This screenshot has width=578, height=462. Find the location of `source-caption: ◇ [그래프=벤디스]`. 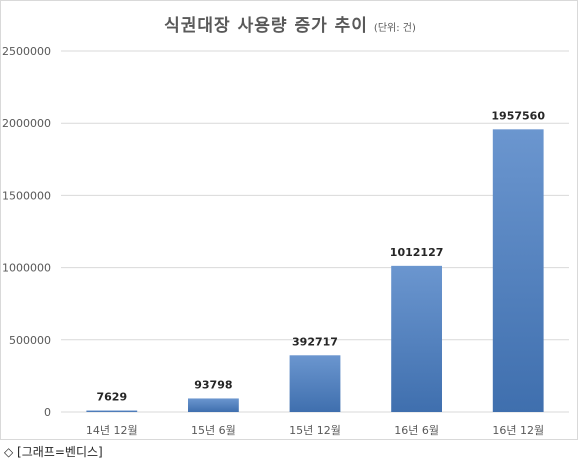

source-caption: ◇ [그래프=벤디스] is located at coordinates (53, 452).